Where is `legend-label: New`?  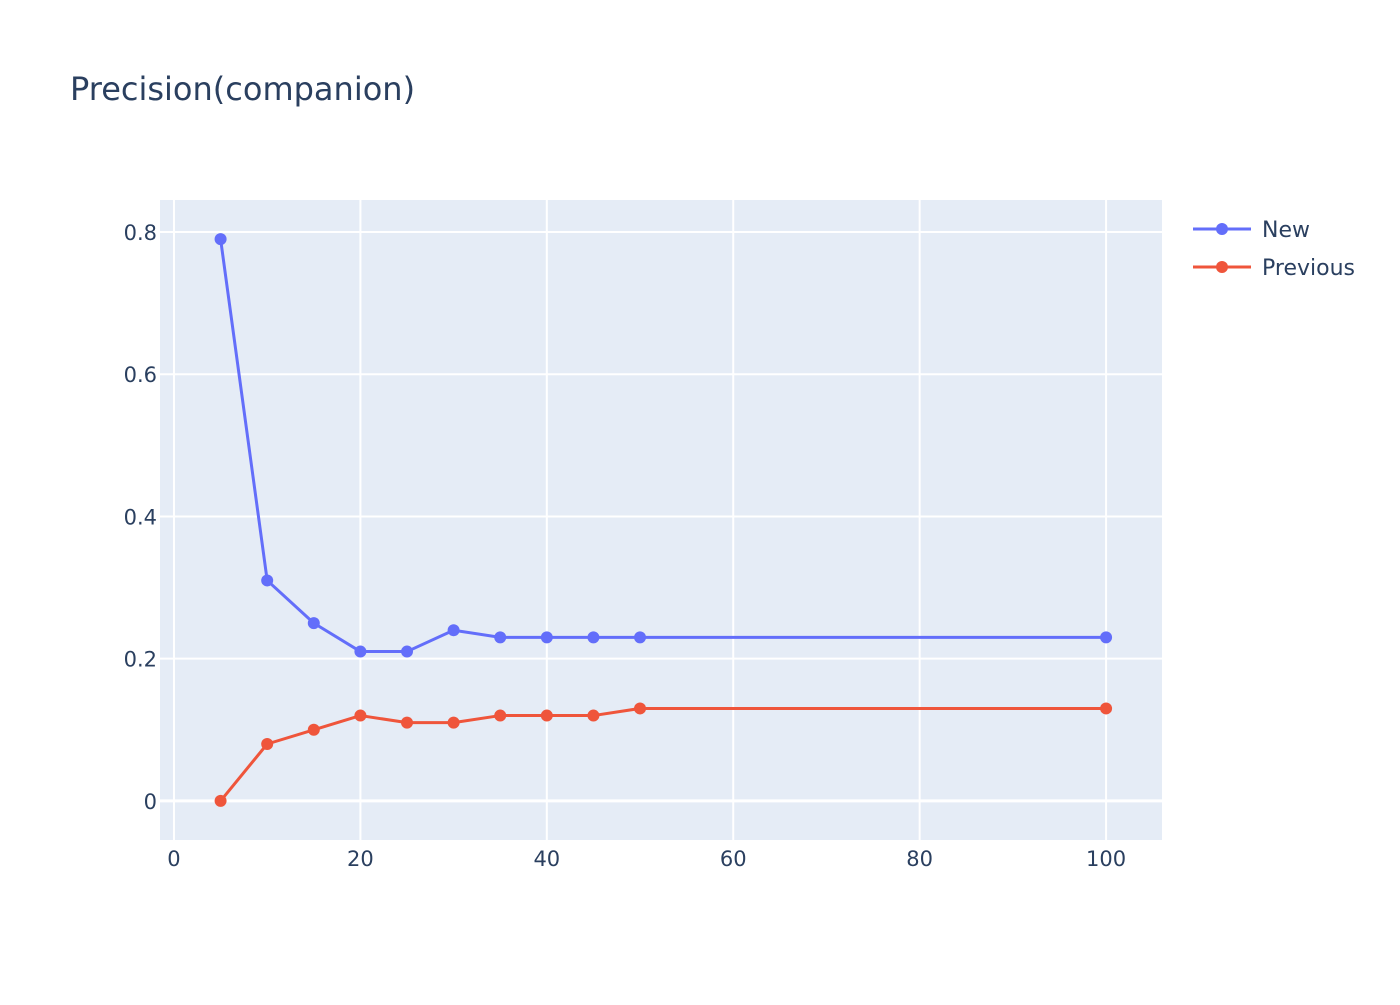 legend-label: New is located at coordinates (1286, 230).